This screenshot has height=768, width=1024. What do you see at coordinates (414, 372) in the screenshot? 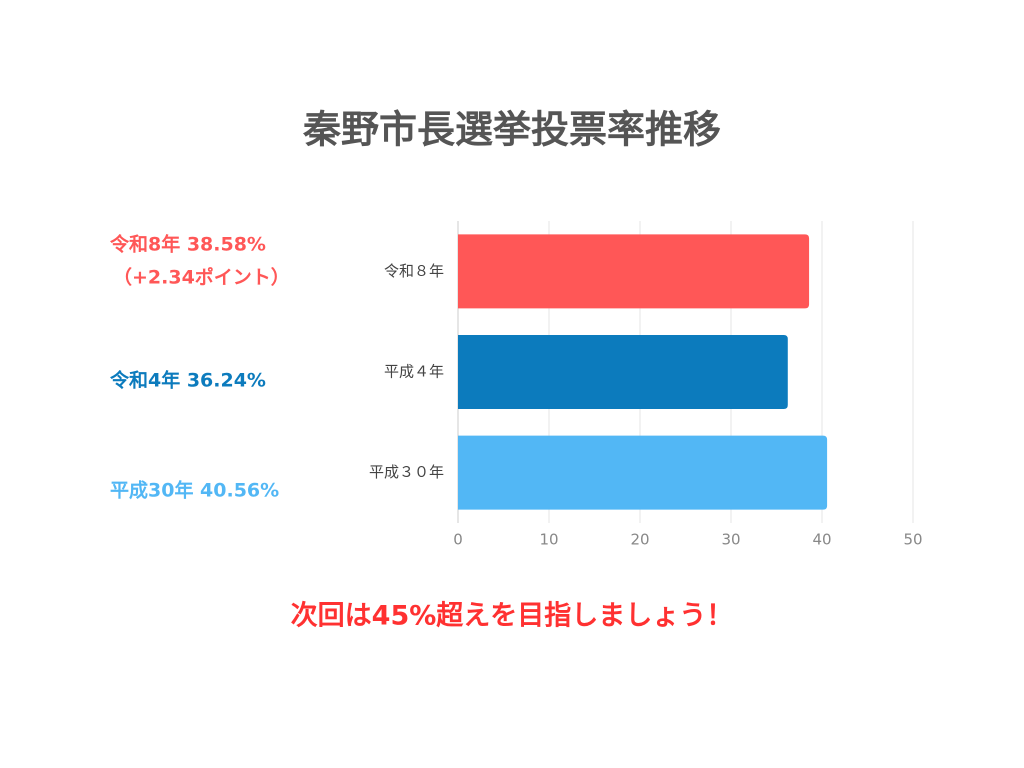
I see `y-tick-label: 平成４年` at bounding box center [414, 372].